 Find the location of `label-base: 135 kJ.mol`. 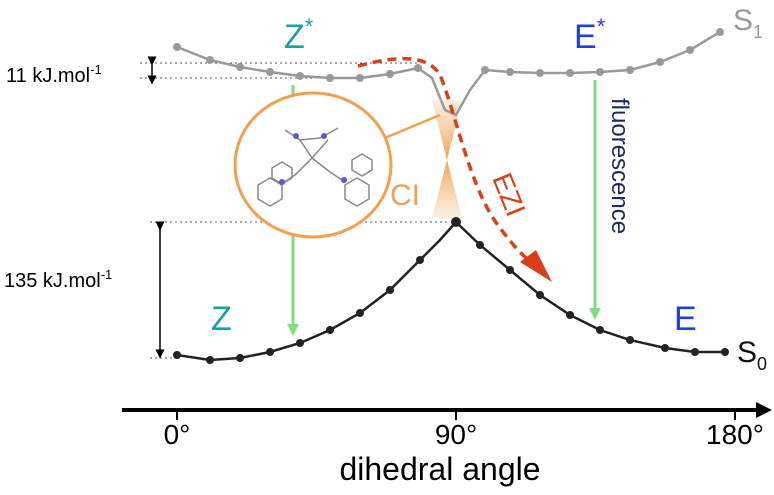

label-base: 135 kJ.mol is located at coordinates (52, 281).